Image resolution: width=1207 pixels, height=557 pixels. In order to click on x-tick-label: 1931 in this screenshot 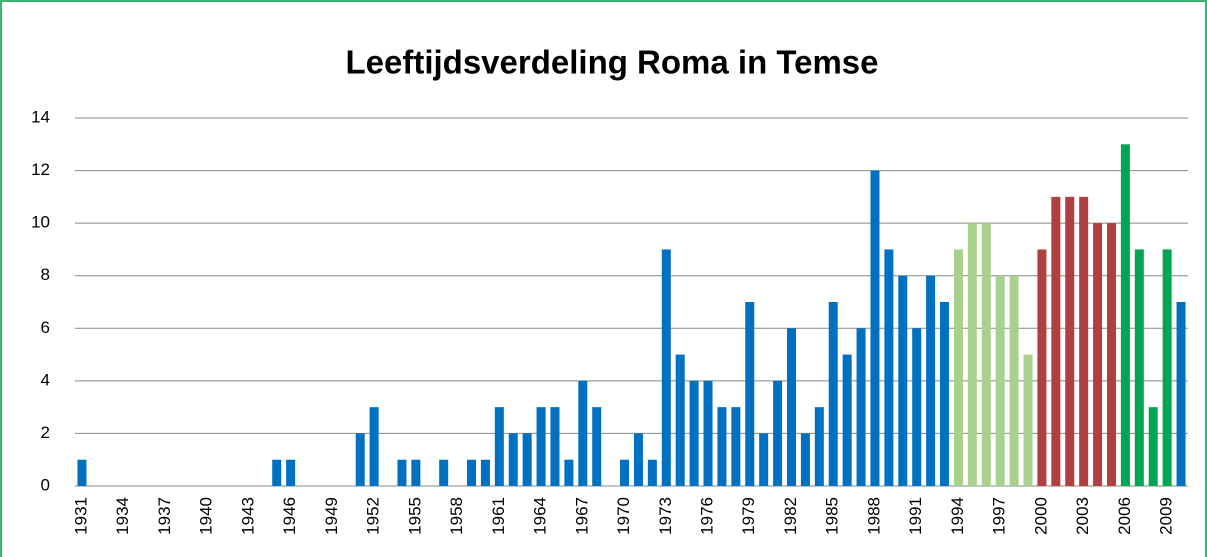, I will do `click(80, 516)`.